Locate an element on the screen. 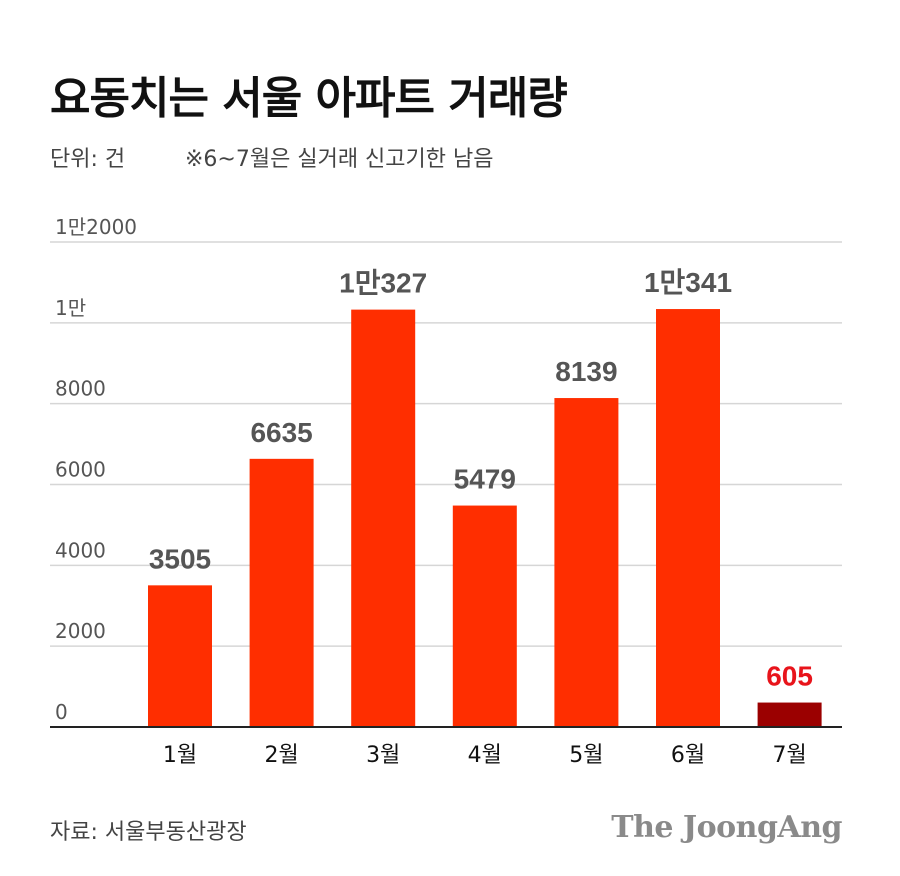 The image size is (900, 876). x-tick-label: 1월 is located at coordinates (180, 755).